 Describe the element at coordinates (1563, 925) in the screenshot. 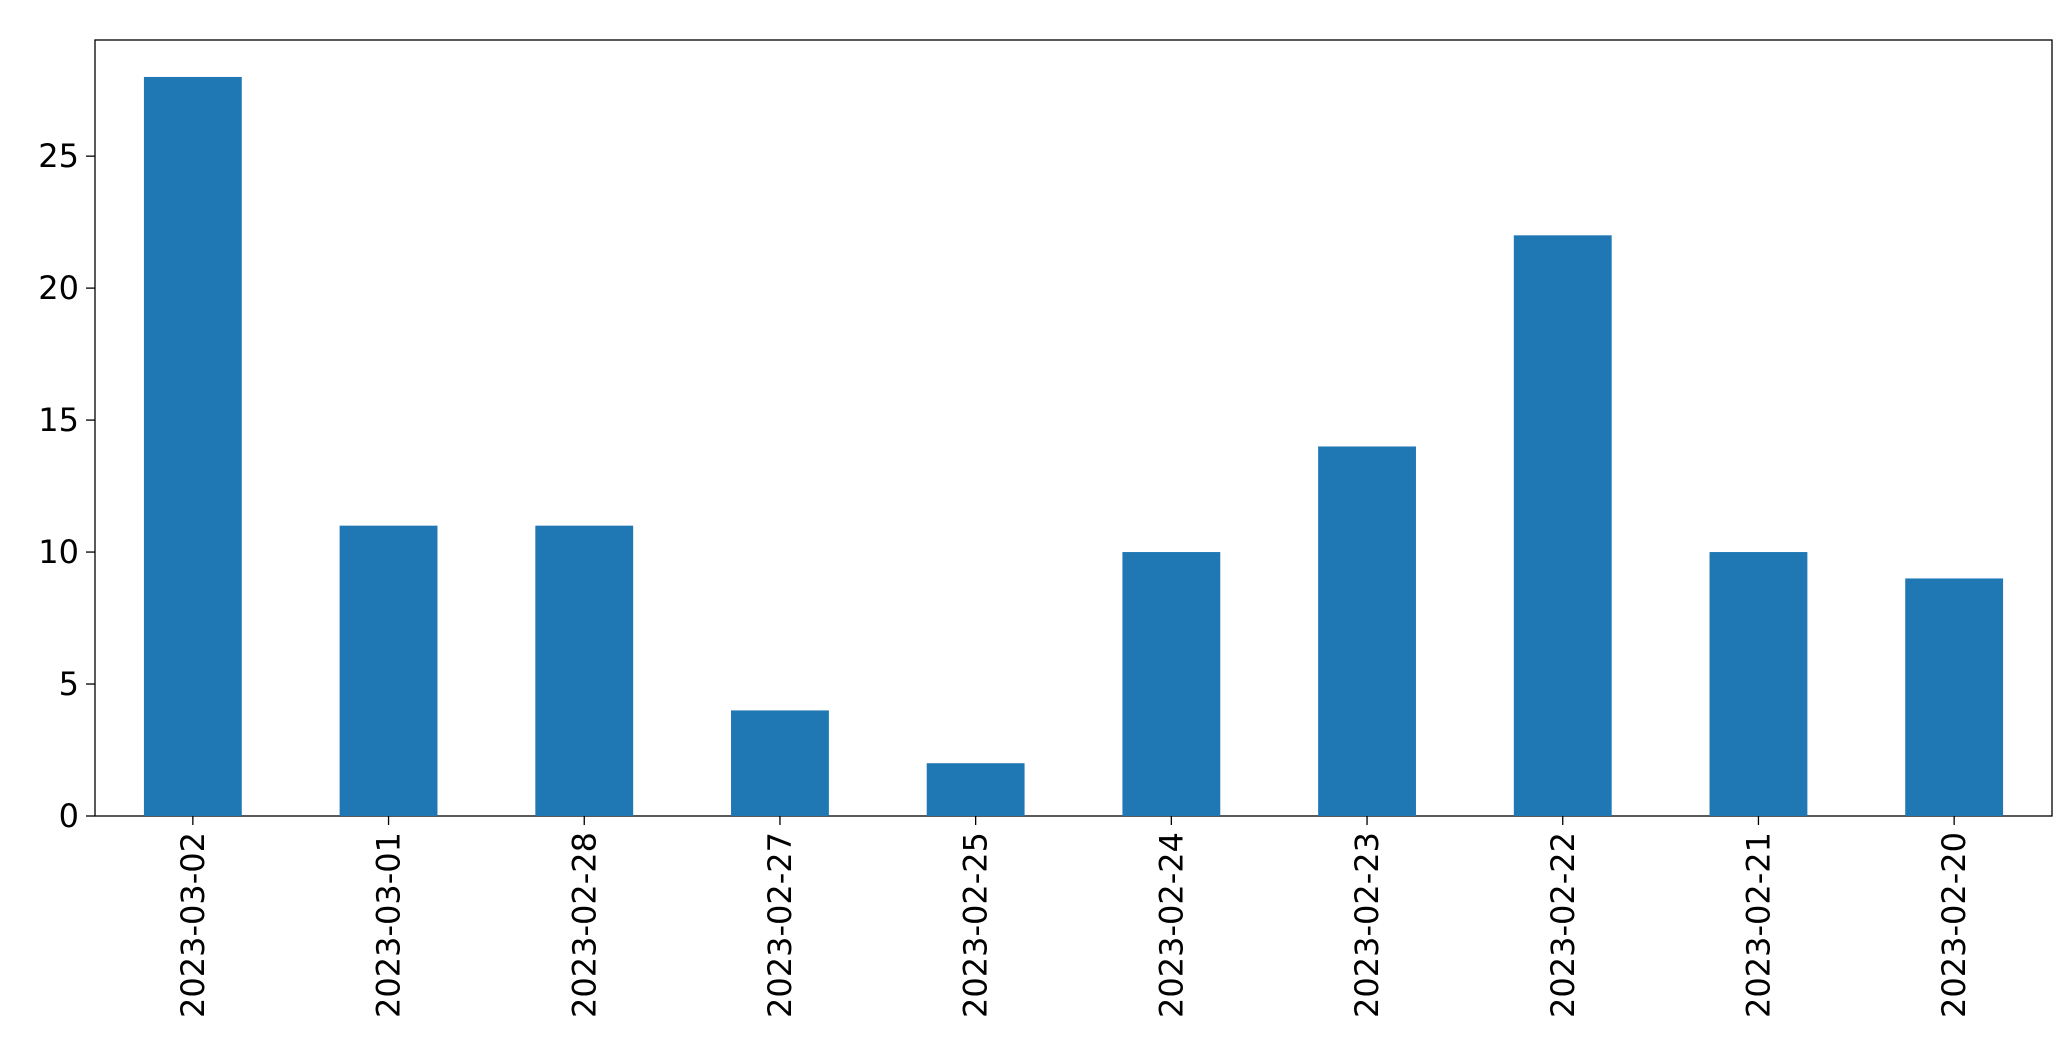

I see `x-tick-label: 2023-02-22` at that location.